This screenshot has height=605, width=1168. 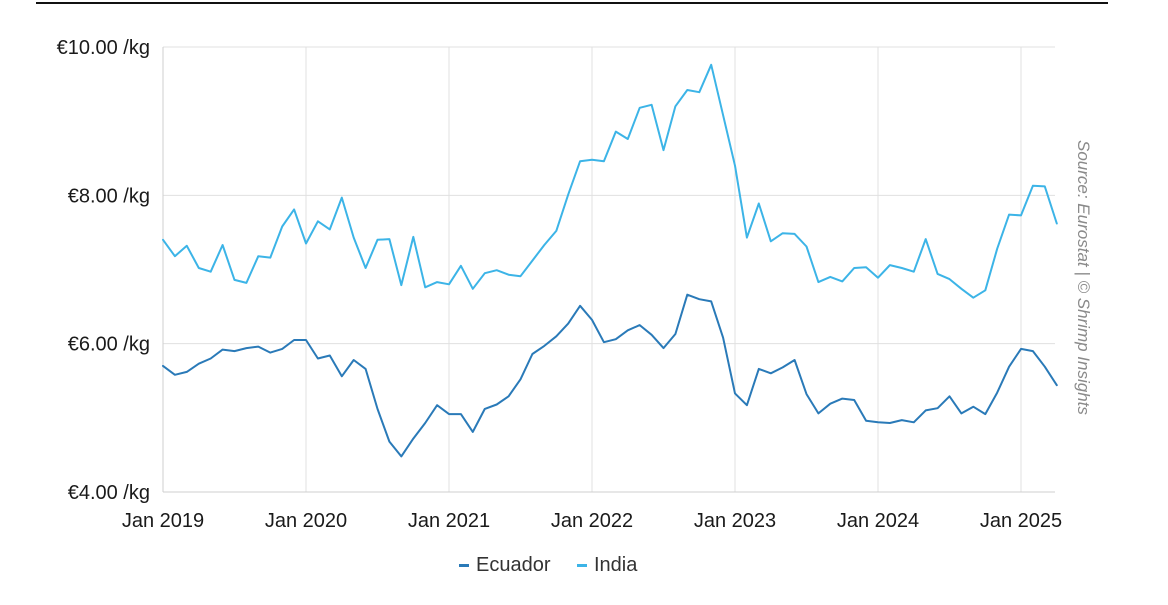 What do you see at coordinates (1083, 277) in the screenshot?
I see `source-credit: Source: Eurostat | © Shrimp Insights` at bounding box center [1083, 277].